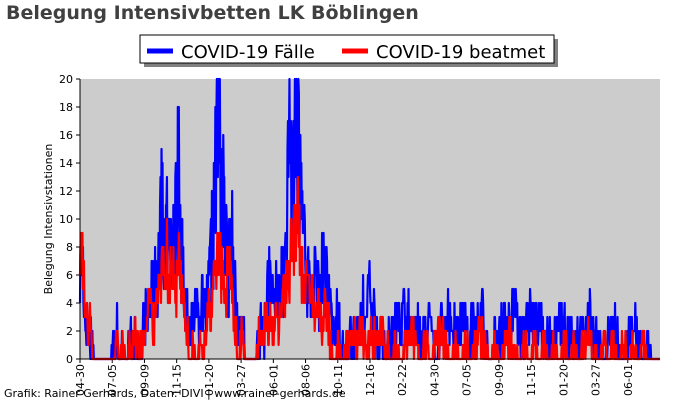  I want to click on legend-label-cases: COVID-19 Fälle, so click(248, 52).